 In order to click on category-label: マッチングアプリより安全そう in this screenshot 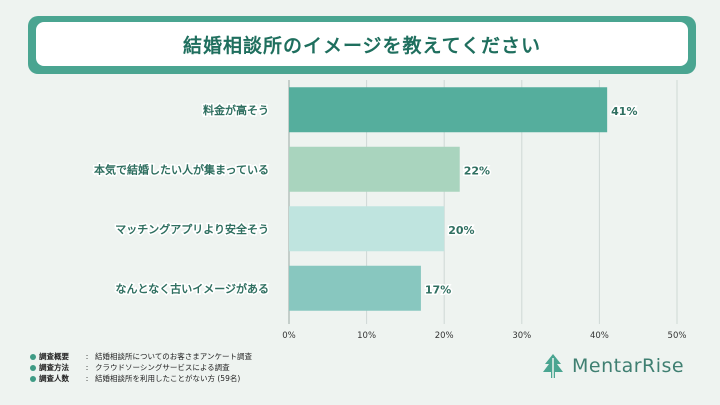, I will do `click(192, 229)`.